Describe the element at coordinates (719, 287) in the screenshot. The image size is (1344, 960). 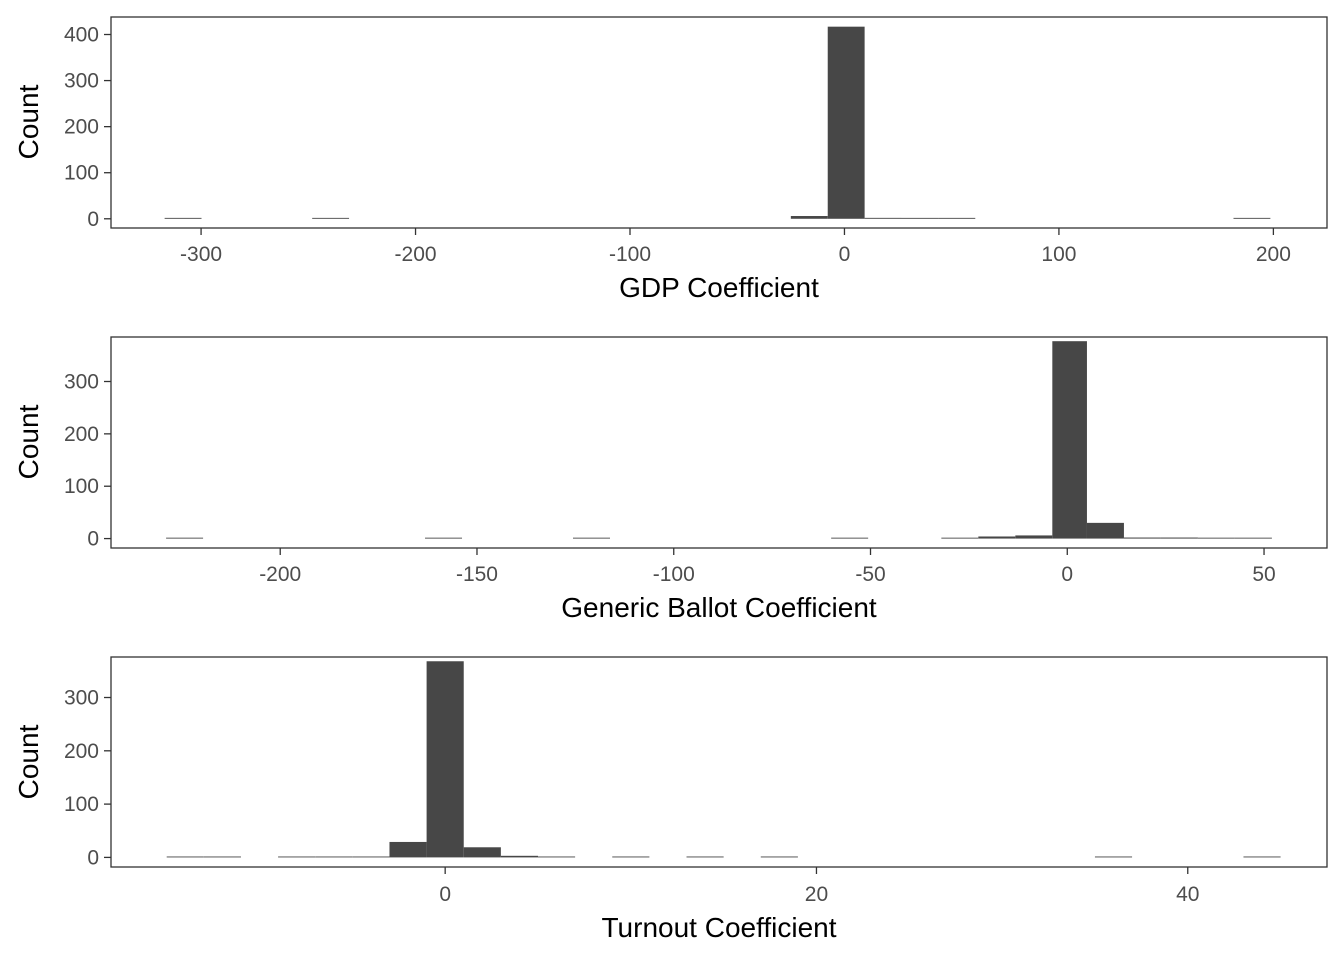
I see `x-axis-title: GDP Coefficient` at that location.